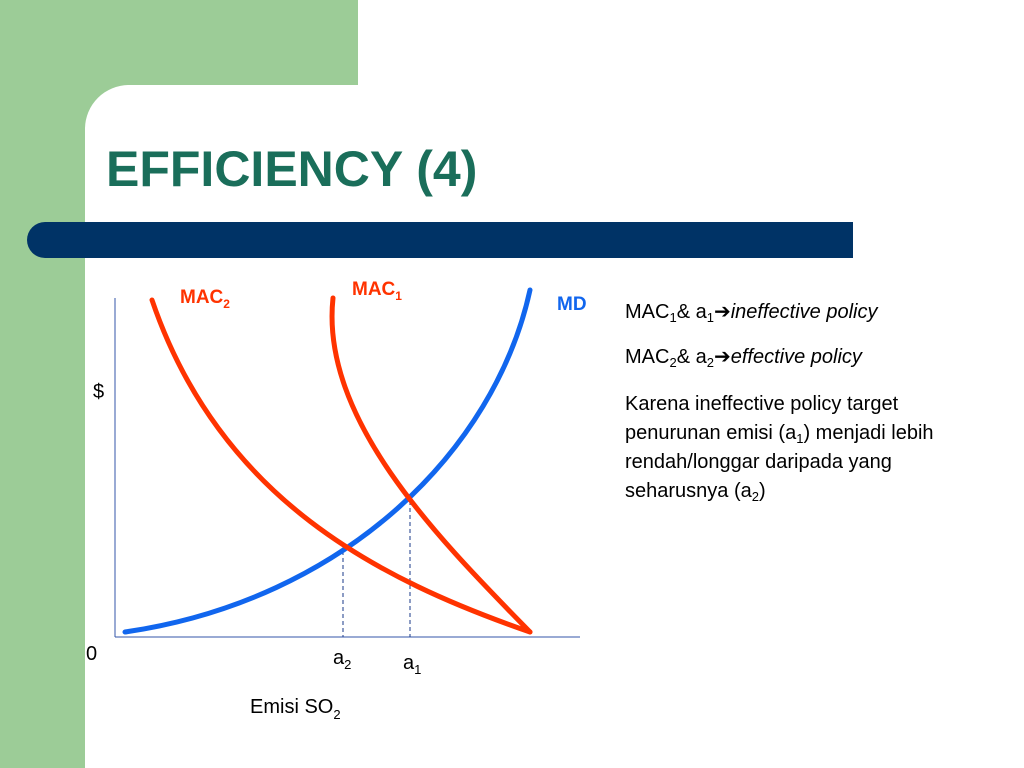 The width and height of the screenshot is (1024, 768). What do you see at coordinates (295, 709) in the screenshot?
I see `x-axis-label: Emisi SO2` at bounding box center [295, 709].